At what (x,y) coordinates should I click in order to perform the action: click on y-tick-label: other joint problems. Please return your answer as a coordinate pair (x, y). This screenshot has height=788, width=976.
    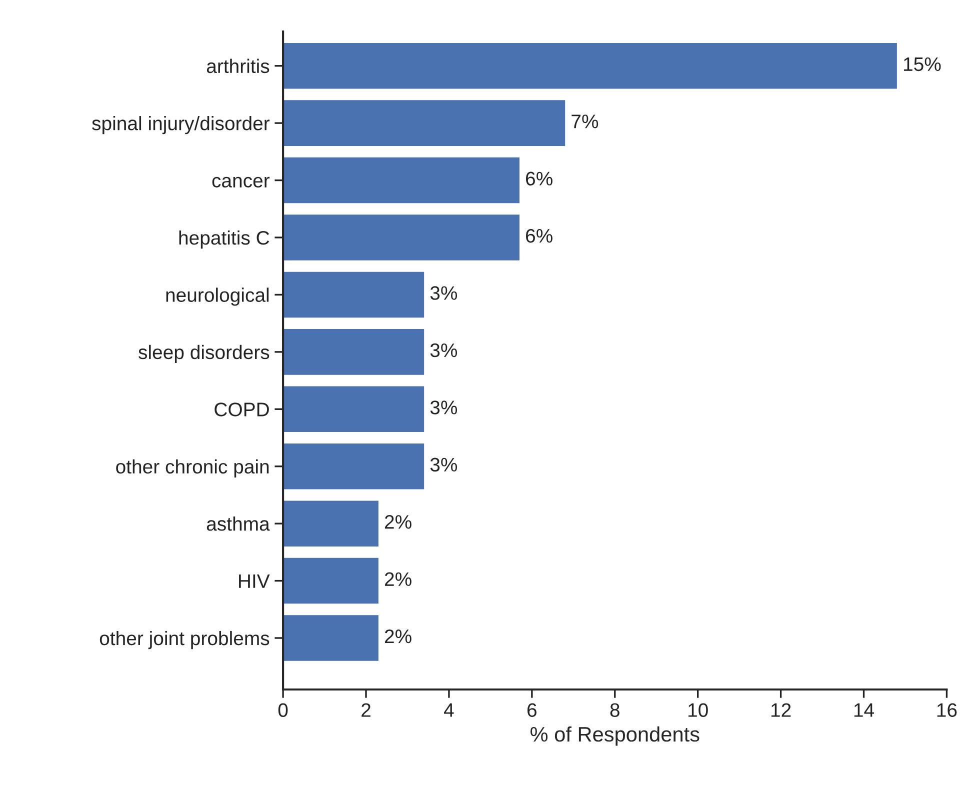
    Looking at the image, I should click on (185, 640).